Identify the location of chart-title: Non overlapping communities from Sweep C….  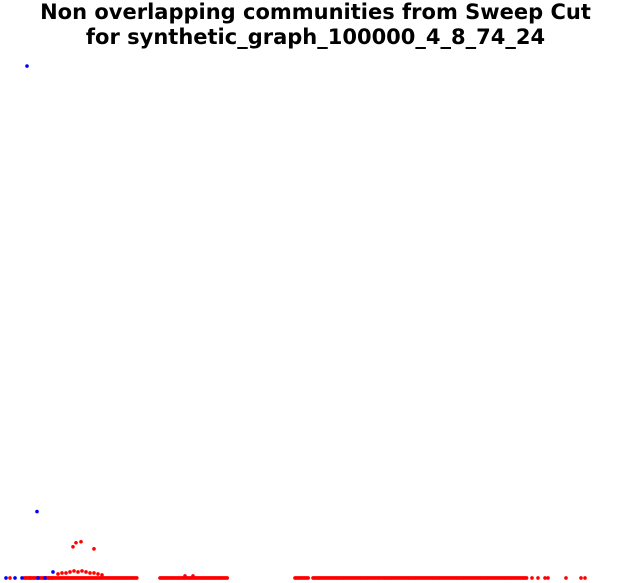
(315, 25).